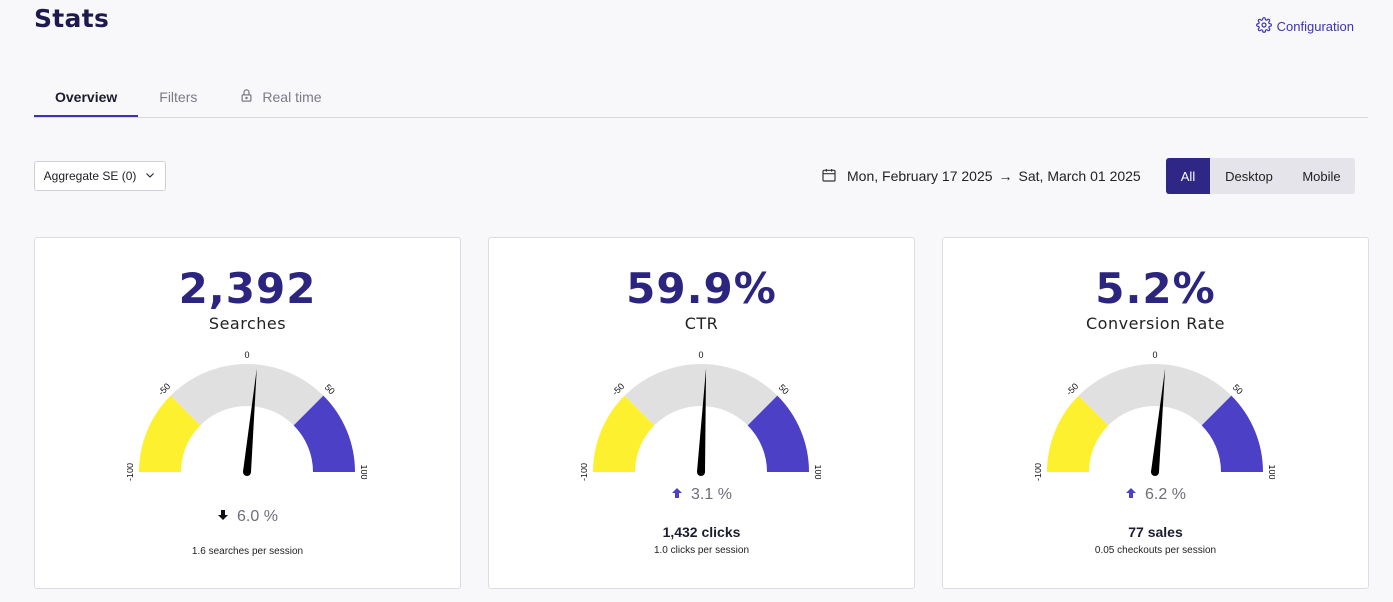 The image size is (1393, 602). Describe the element at coordinates (72, 18) in the screenshot. I see `page-title: Stats` at that location.